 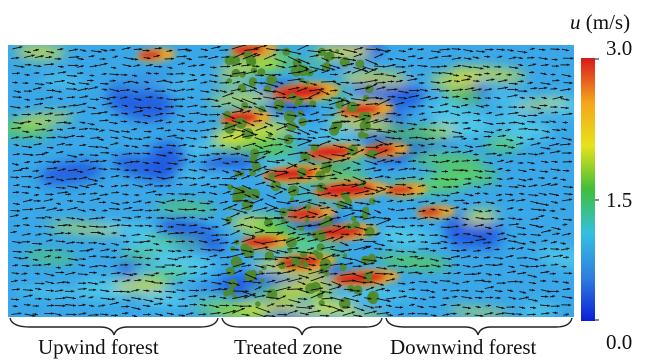 I want to click on high-speed-core, so click(x=400, y=190).